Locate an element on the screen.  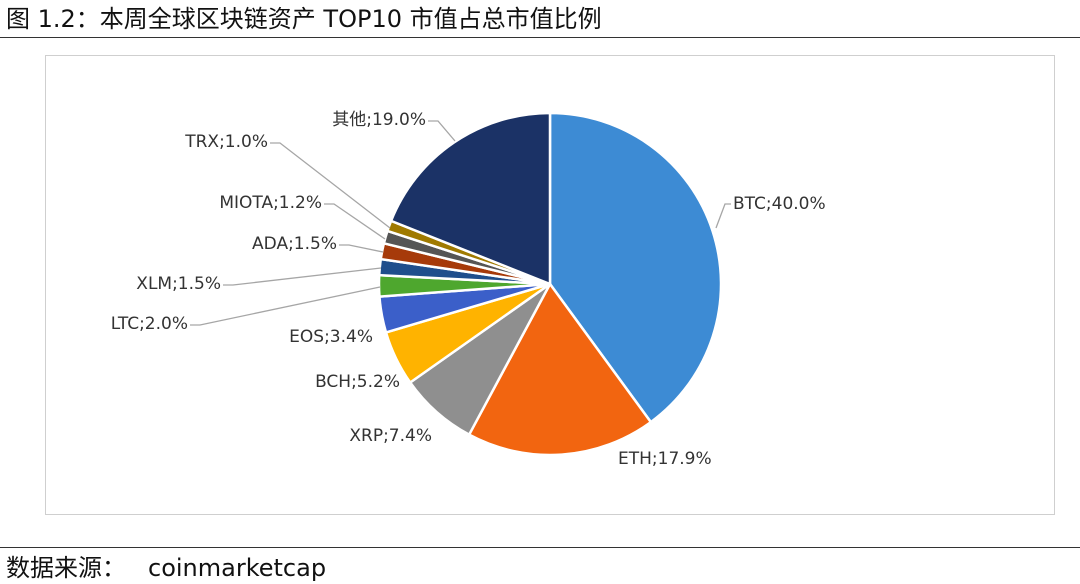
top-rule is located at coordinates (540, 37).